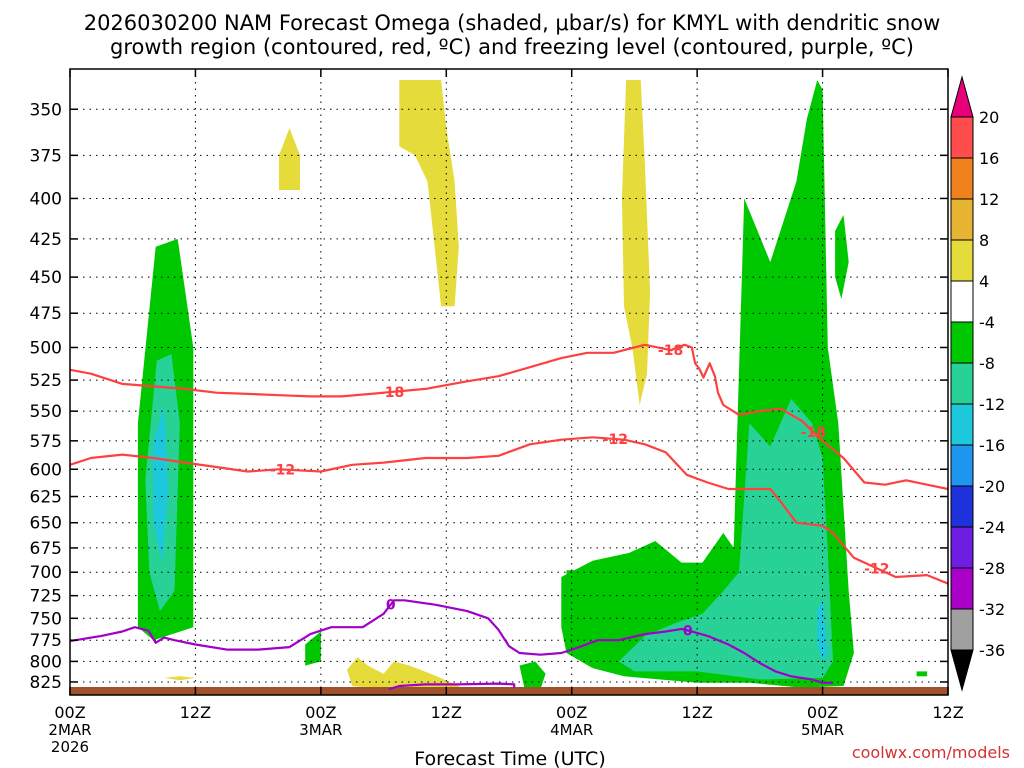  I want to click on colorbar-label: -20, so click(992, 486).